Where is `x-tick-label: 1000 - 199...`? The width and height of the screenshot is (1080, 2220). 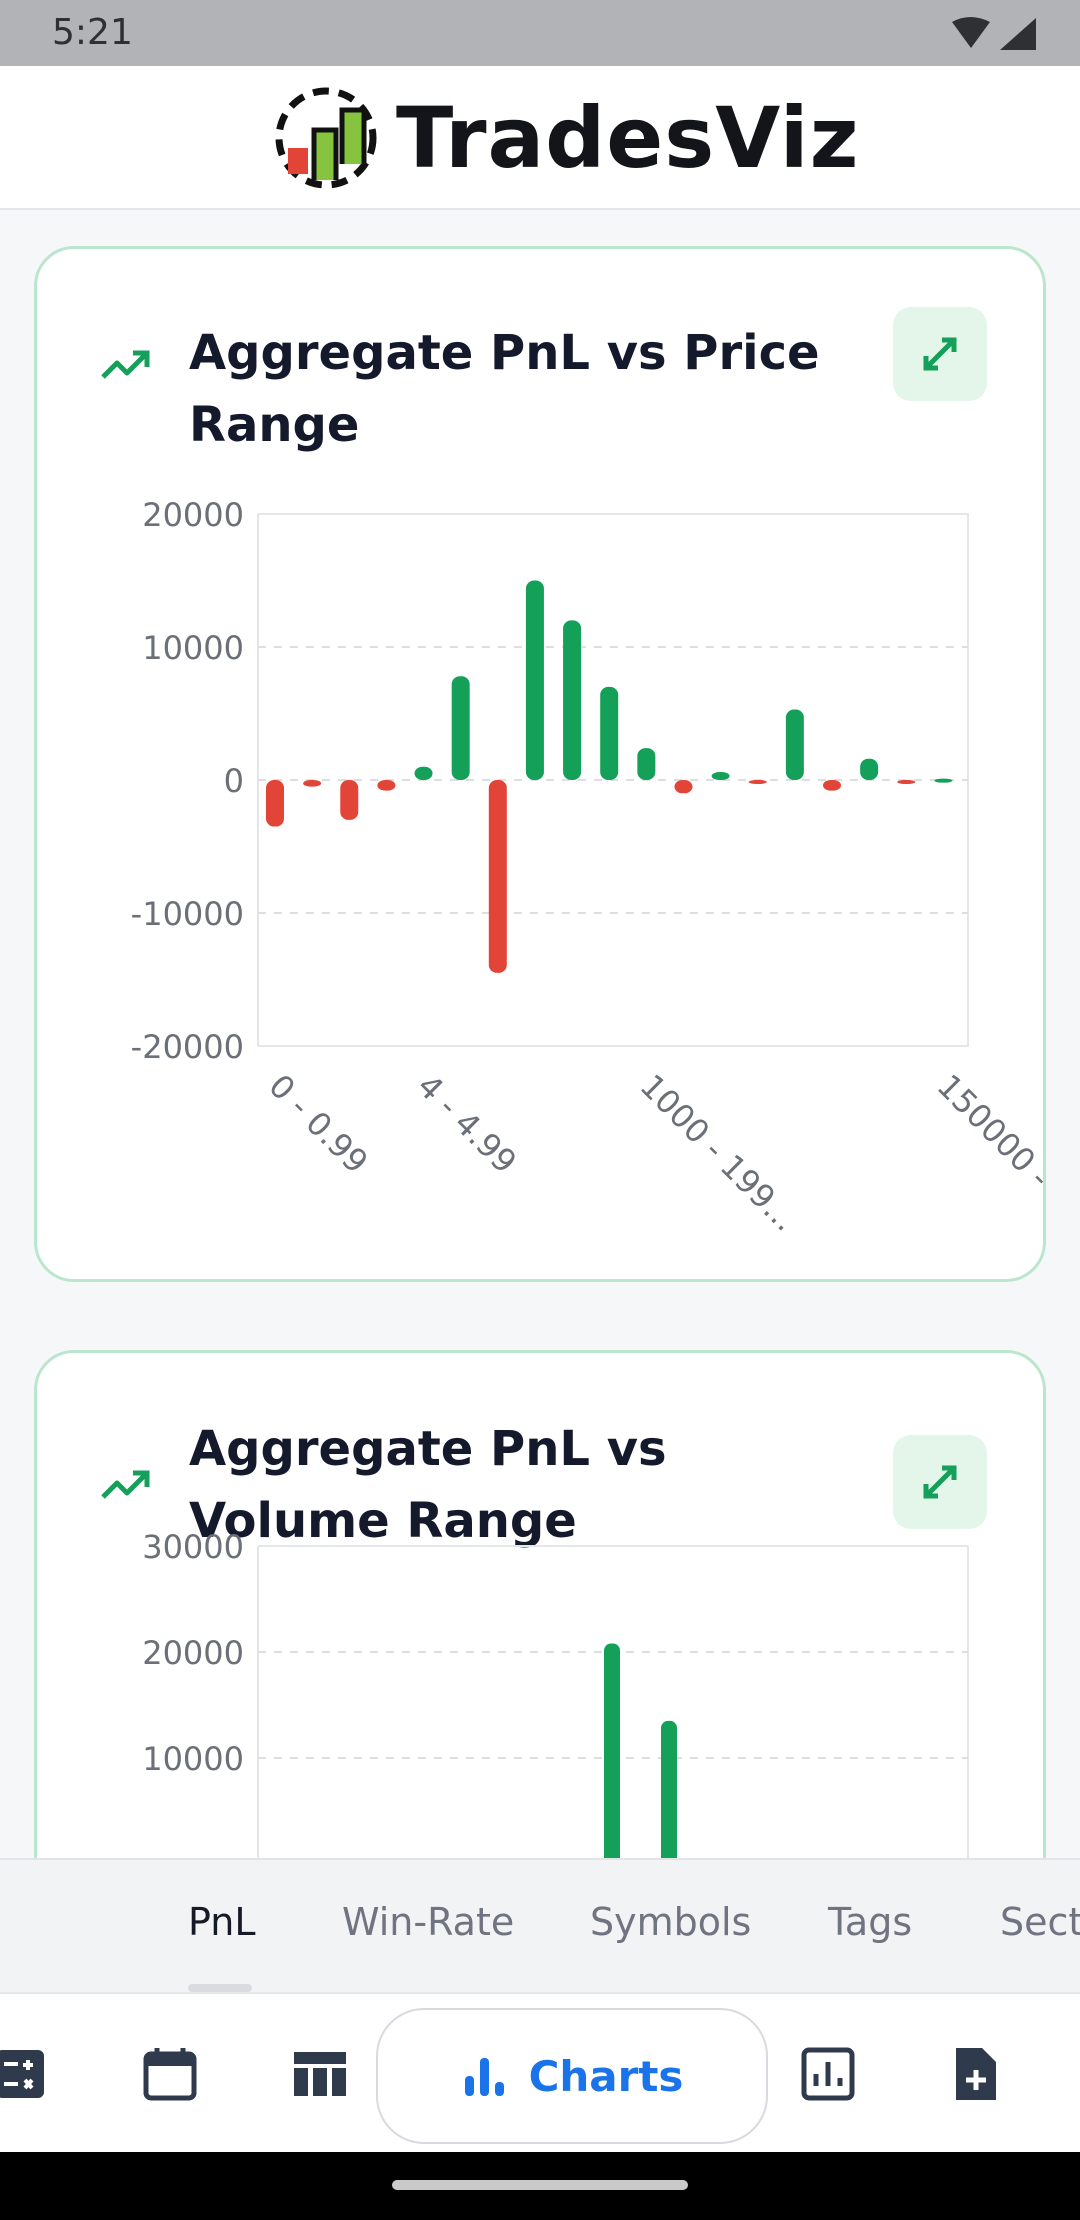 x-tick-label: 1000 - 199... is located at coordinates (719, 1153).